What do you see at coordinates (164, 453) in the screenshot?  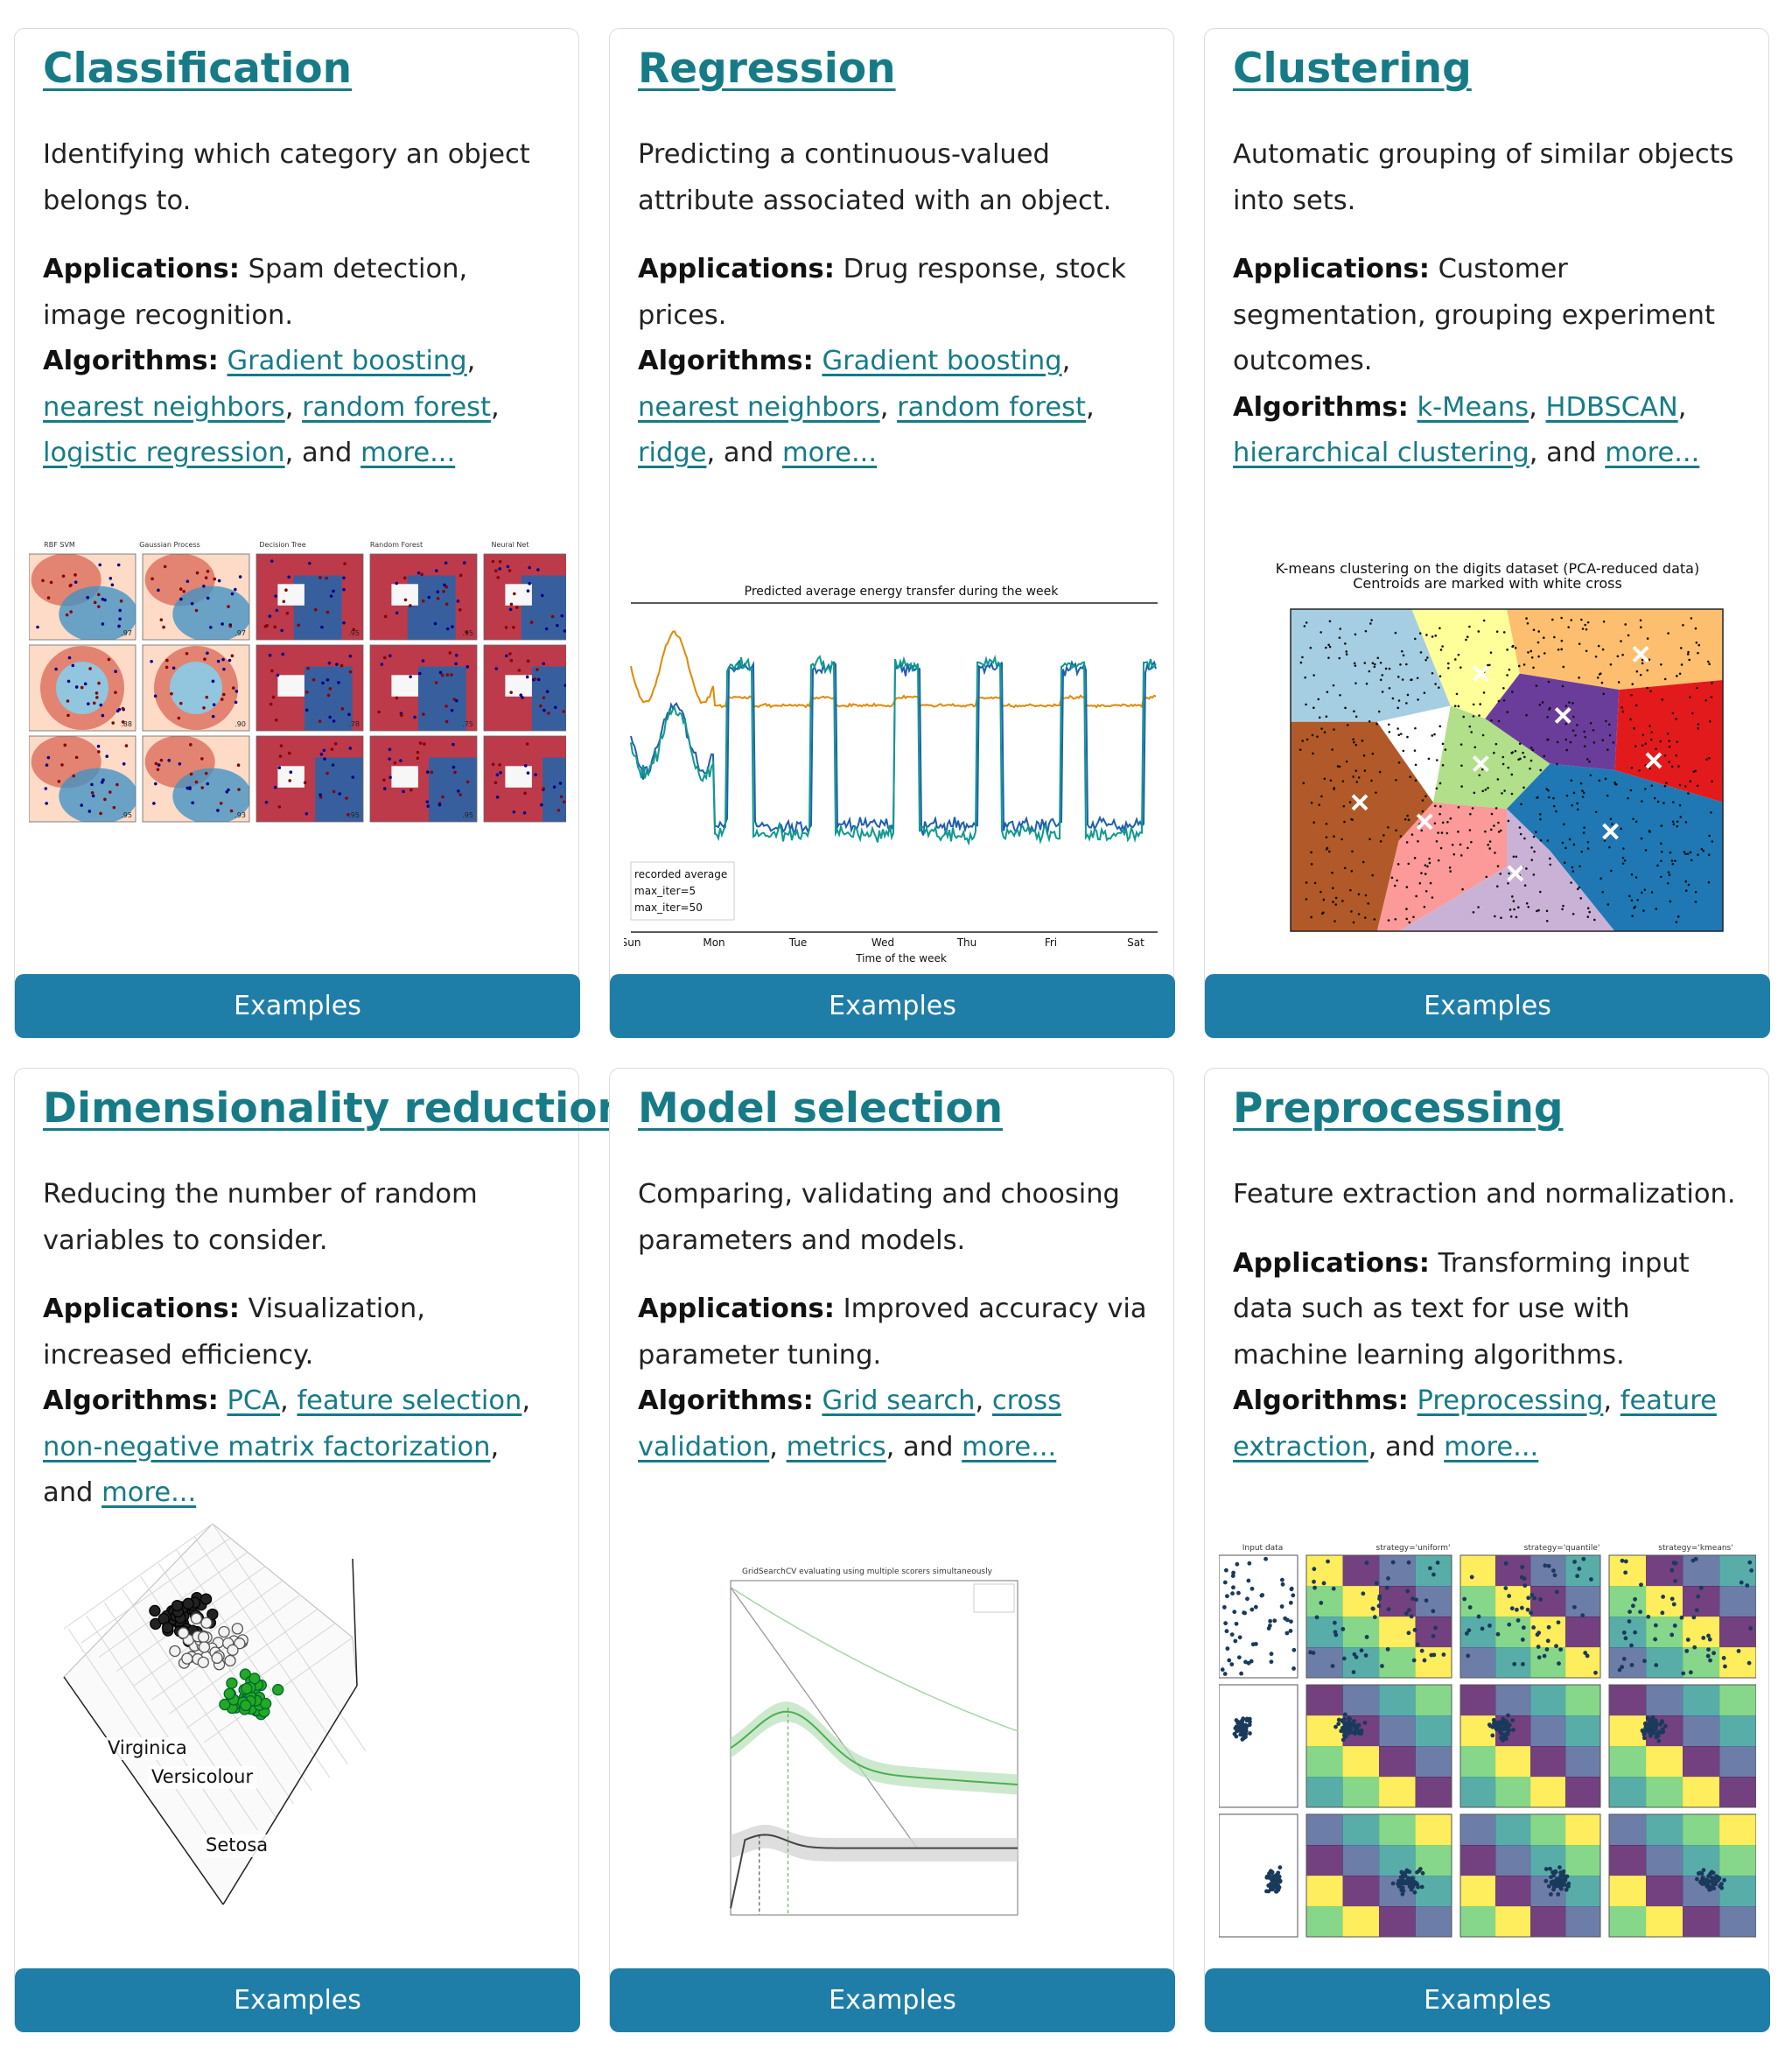 I see `algorithm-link: logistic regression` at bounding box center [164, 453].